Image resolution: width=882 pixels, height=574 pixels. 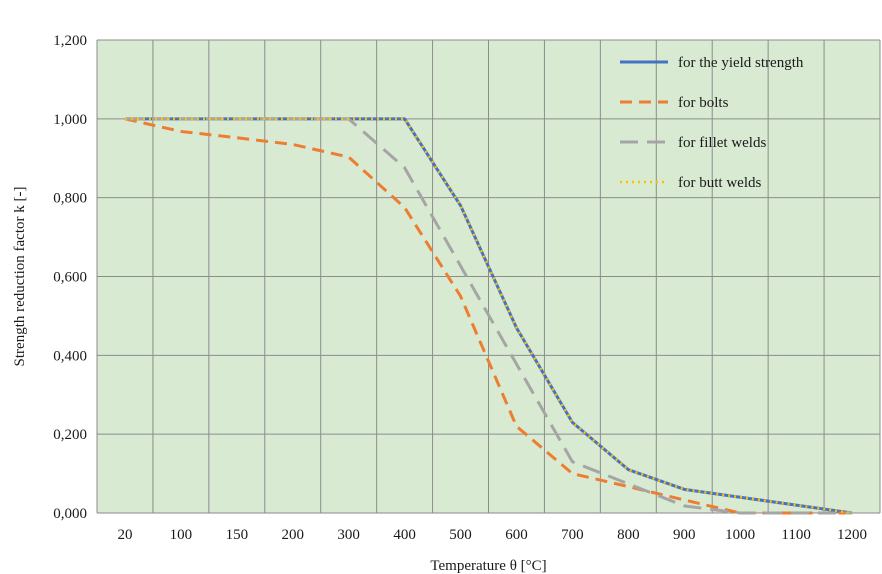 What do you see at coordinates (404, 535) in the screenshot?
I see `x-tick-label: 400` at bounding box center [404, 535].